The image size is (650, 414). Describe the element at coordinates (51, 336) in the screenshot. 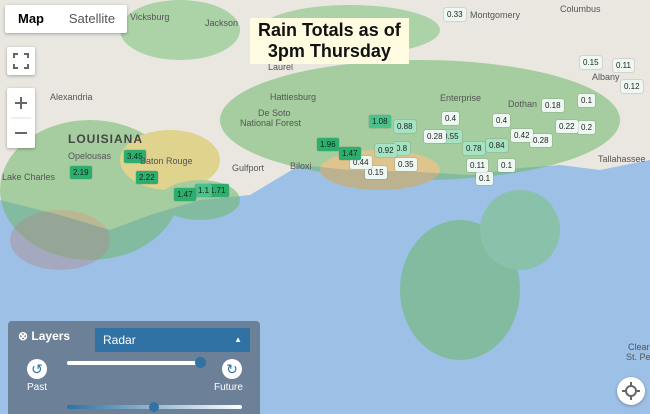

I see `layers-label: Layers` at that location.